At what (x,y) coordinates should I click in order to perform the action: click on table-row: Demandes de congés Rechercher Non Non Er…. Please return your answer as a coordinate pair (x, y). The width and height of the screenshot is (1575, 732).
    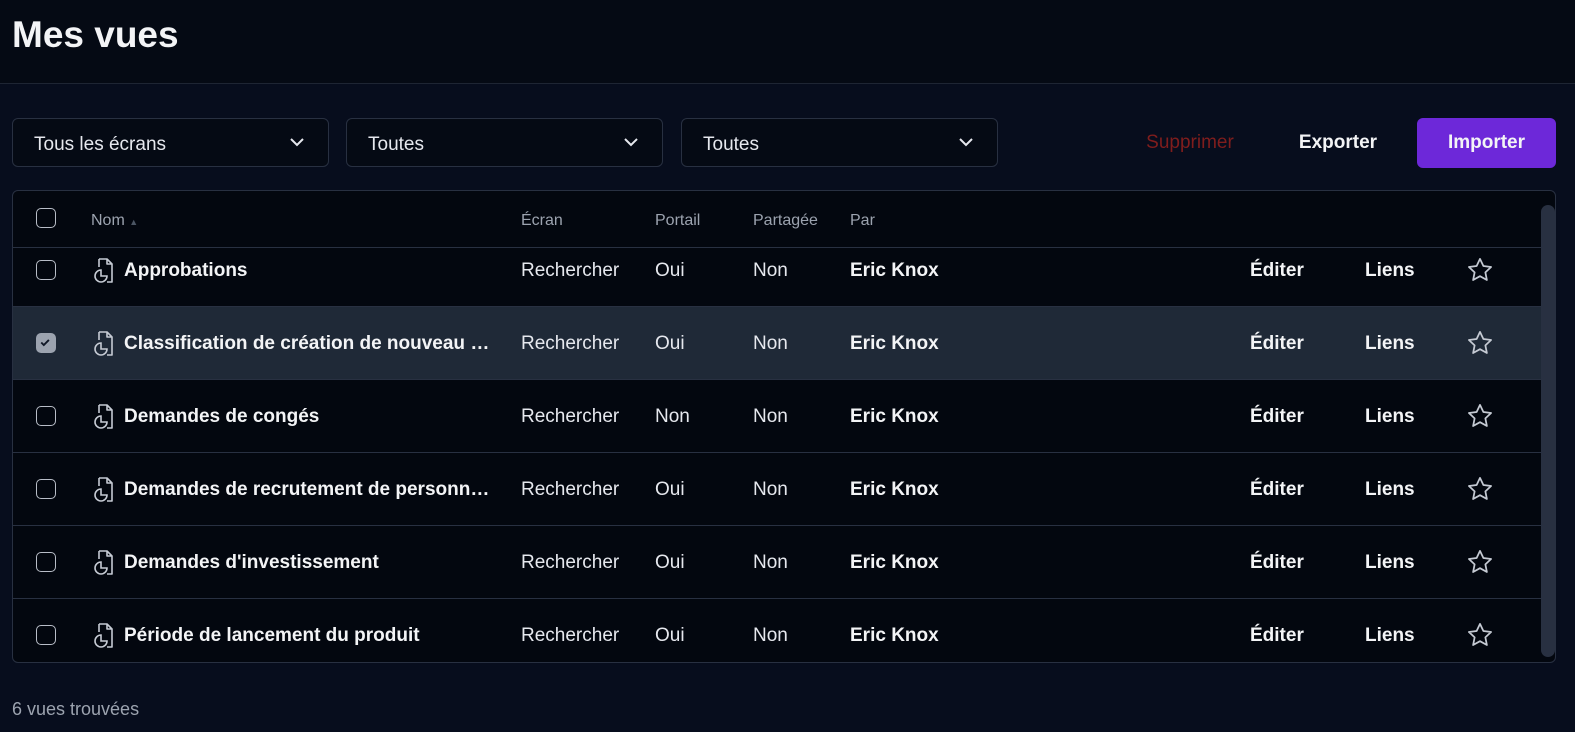
    Looking at the image, I should click on (777, 416).